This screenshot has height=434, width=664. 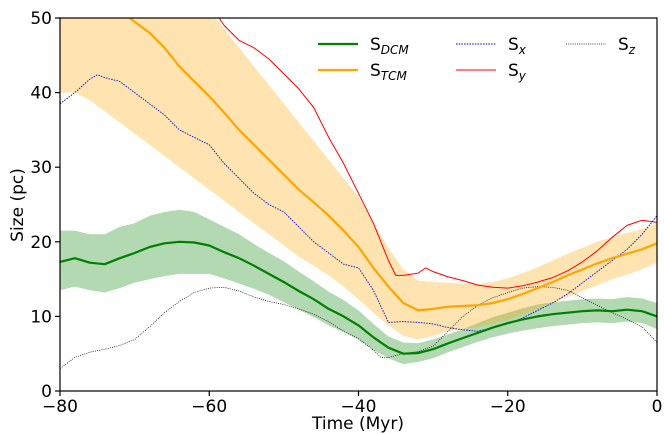 I want to click on y-tick-label: 10, so click(x=41, y=317).